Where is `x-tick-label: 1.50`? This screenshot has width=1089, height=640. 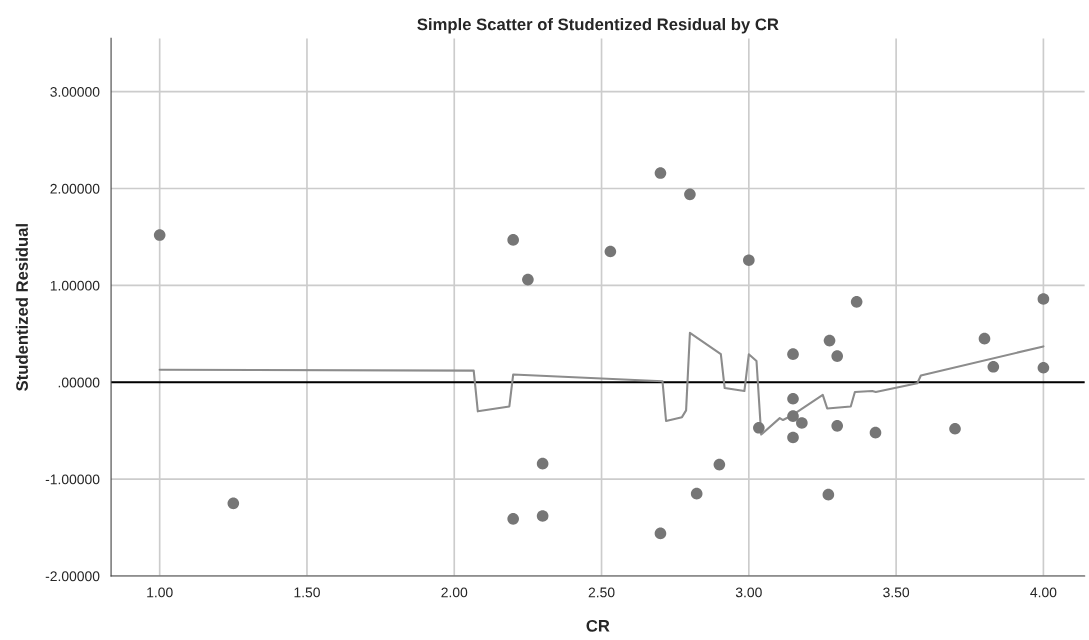
x-tick-label: 1.50 is located at coordinates (307, 592).